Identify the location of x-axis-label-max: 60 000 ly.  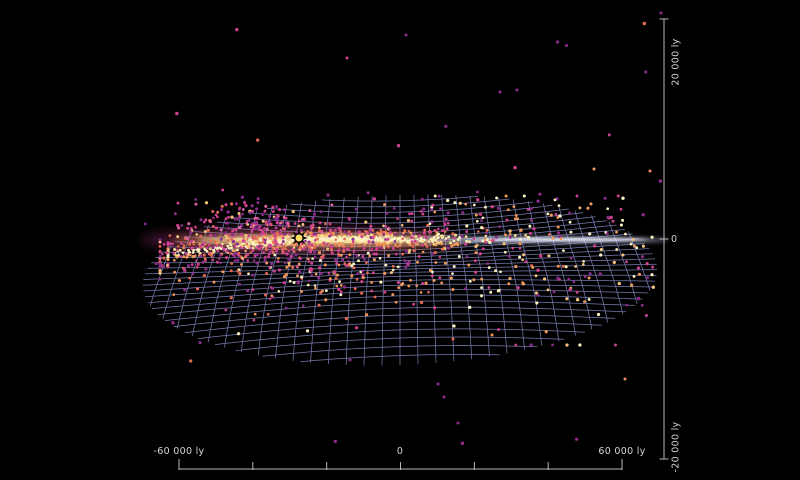
(622, 451).